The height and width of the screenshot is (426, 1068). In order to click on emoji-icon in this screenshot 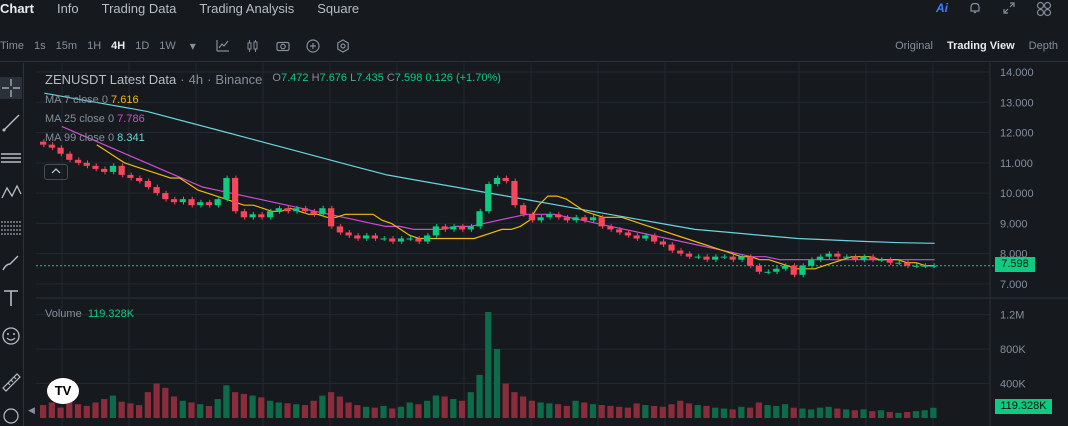, I will do `click(11, 336)`.